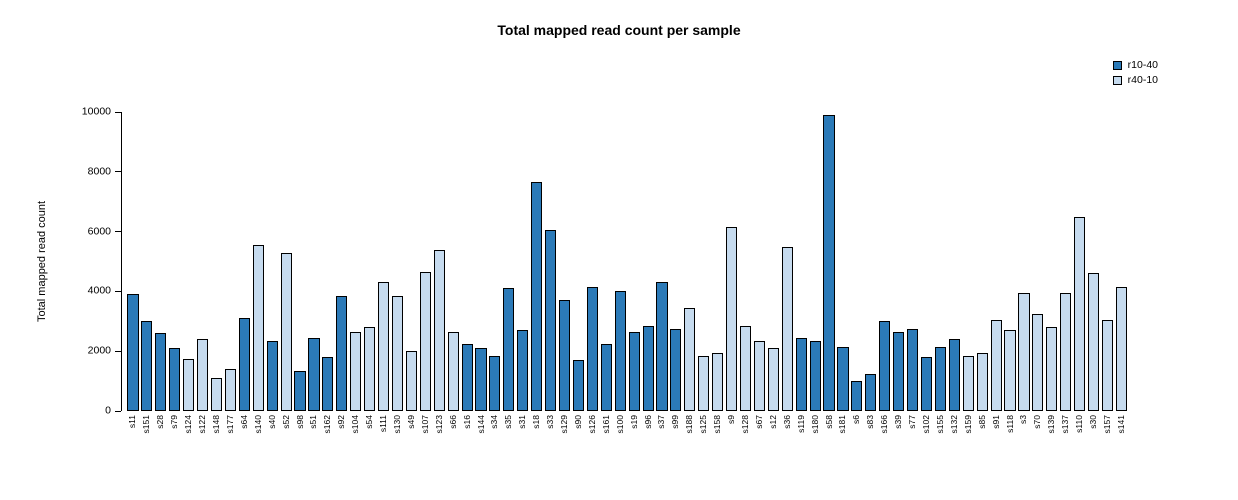  What do you see at coordinates (1038, 362) in the screenshot?
I see `bar-s70` at bounding box center [1038, 362].